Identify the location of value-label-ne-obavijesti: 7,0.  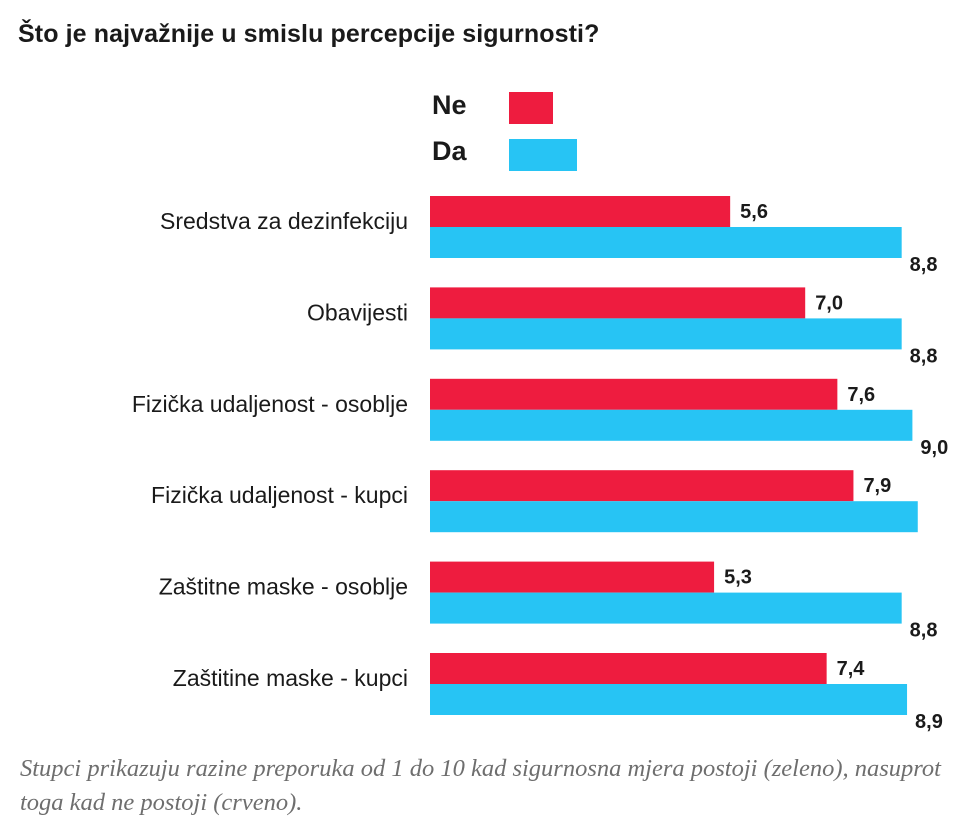
(829, 303).